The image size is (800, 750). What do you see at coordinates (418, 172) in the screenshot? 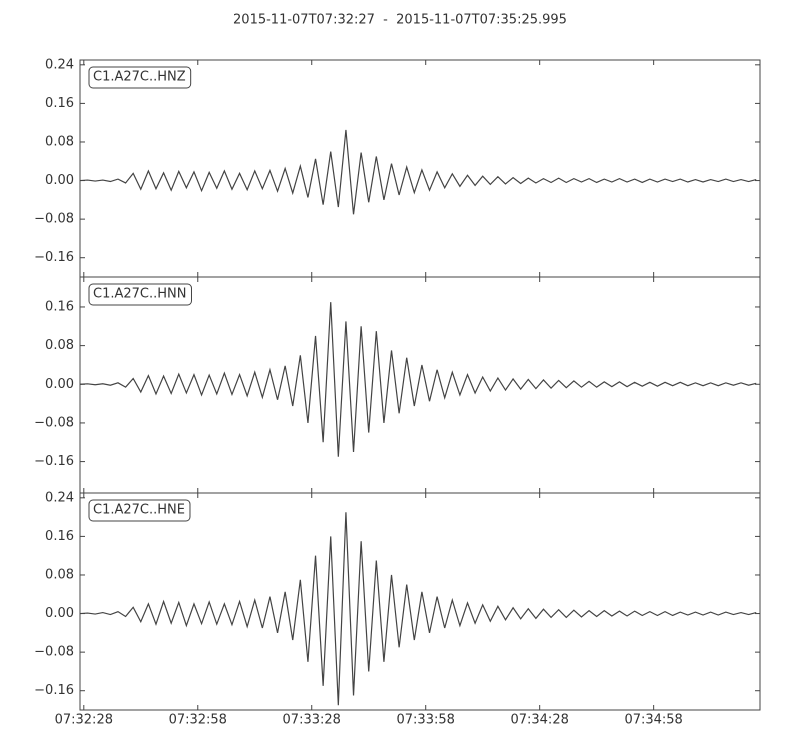
I see `waveform` at bounding box center [418, 172].